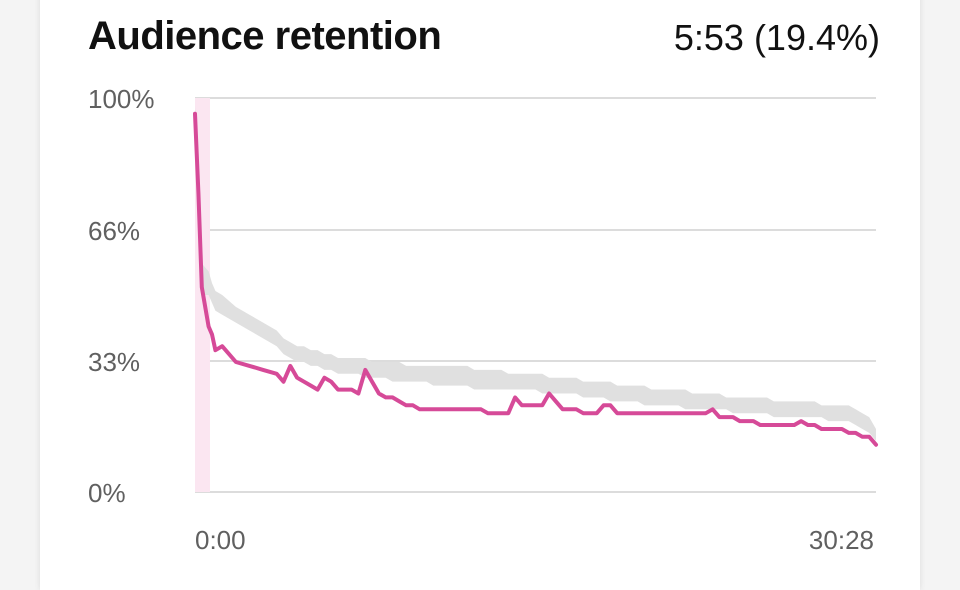 The image size is (960, 590). What do you see at coordinates (534, 540) in the screenshot?
I see `x-axis-labels: 0:00 30:28` at bounding box center [534, 540].